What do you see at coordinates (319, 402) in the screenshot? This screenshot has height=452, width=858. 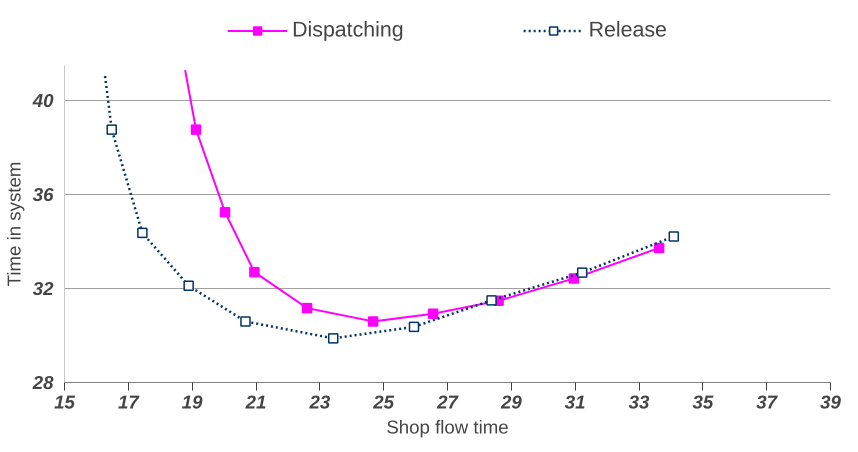 I see `x-tick-label: 23` at bounding box center [319, 402].